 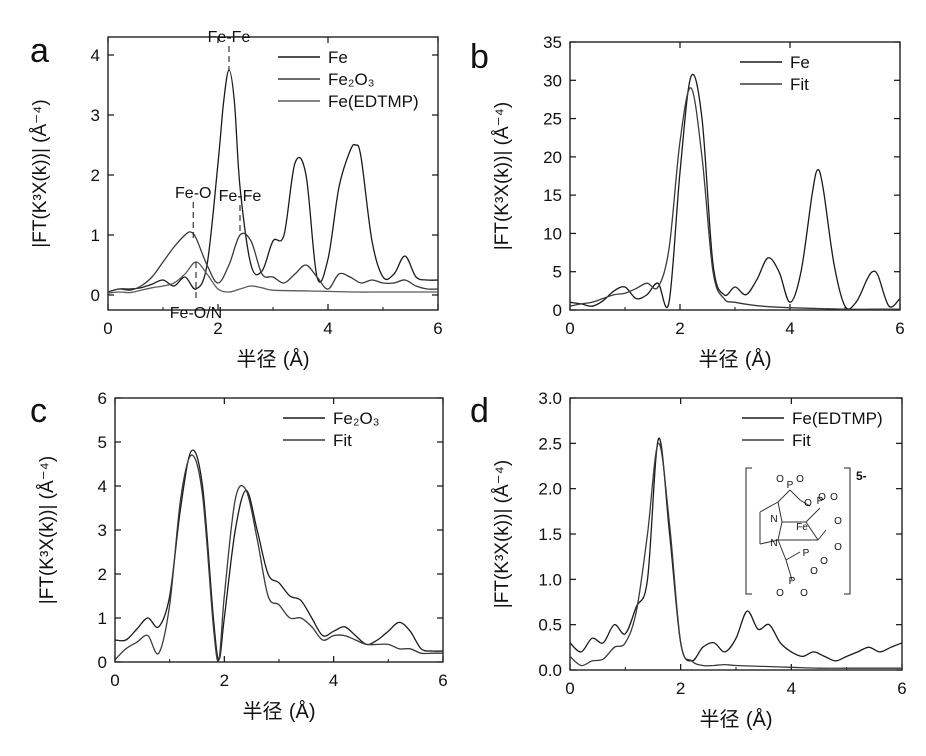 I want to click on annotation-label: Fe-O/N, so click(x=196, y=313).